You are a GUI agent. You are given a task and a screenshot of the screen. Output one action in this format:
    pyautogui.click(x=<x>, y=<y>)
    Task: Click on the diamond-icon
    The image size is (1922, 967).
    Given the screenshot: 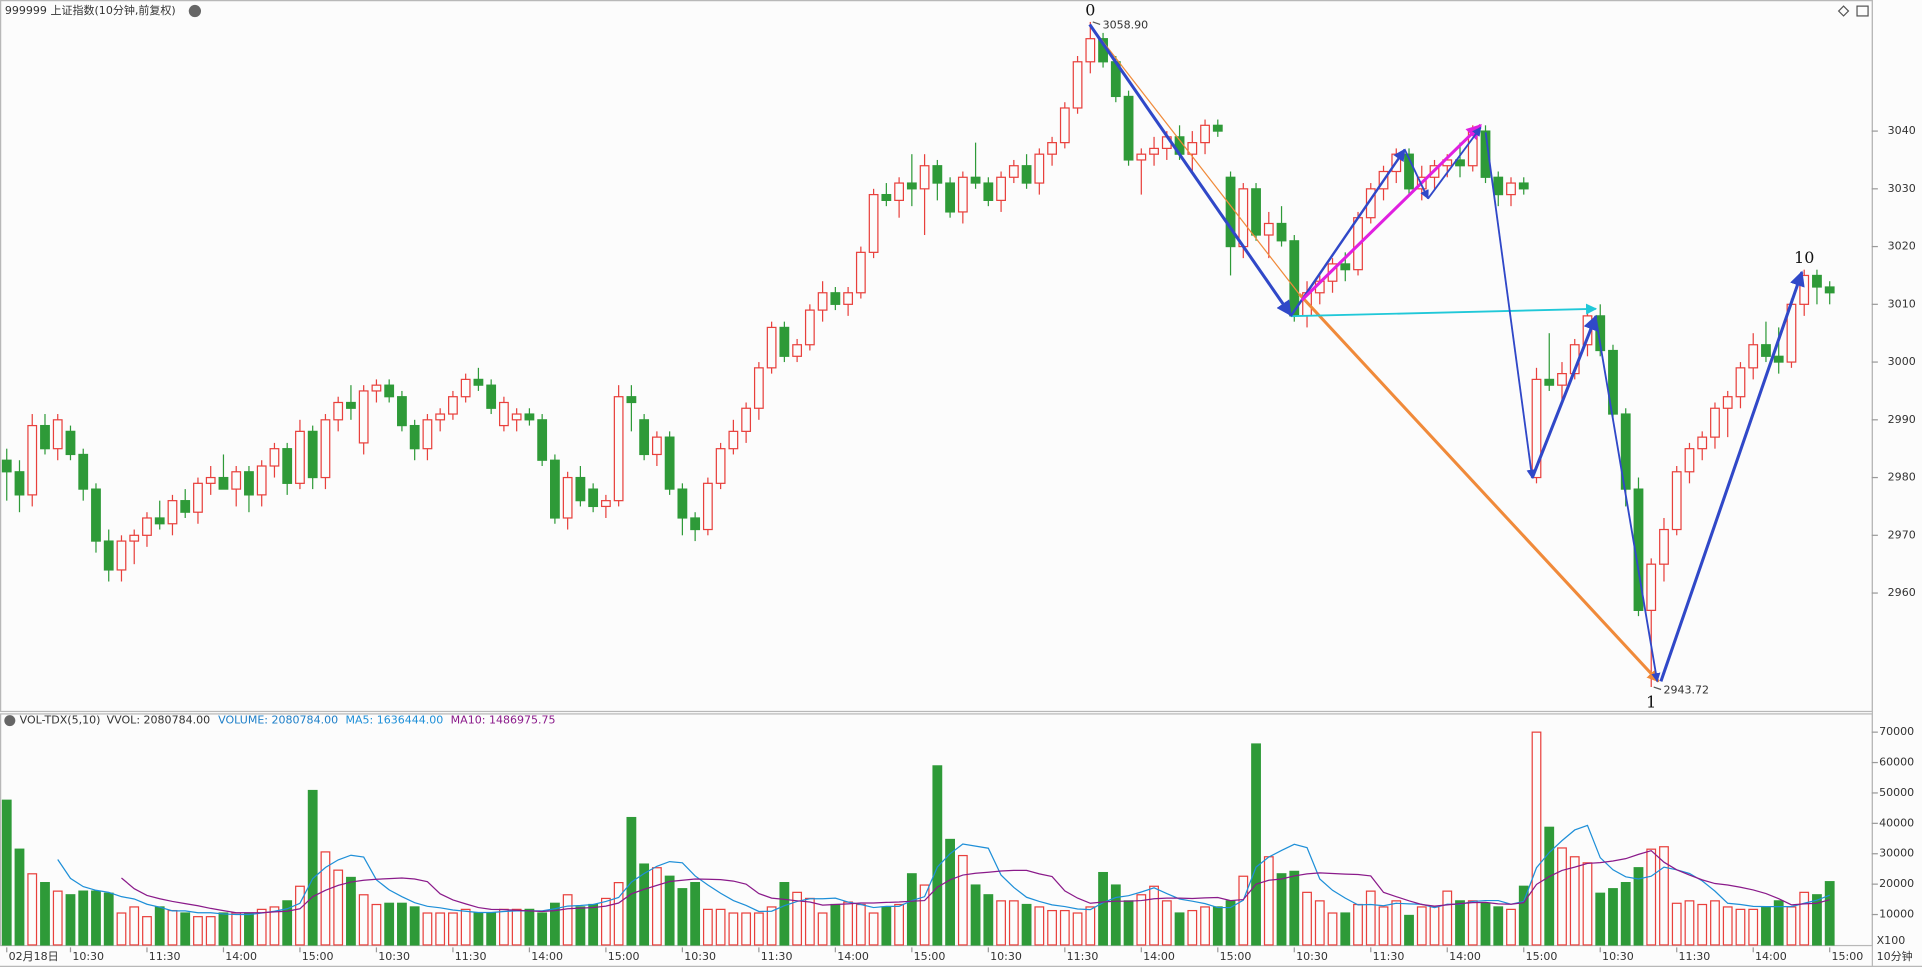 What is the action you would take?
    pyautogui.click(x=1843, y=11)
    